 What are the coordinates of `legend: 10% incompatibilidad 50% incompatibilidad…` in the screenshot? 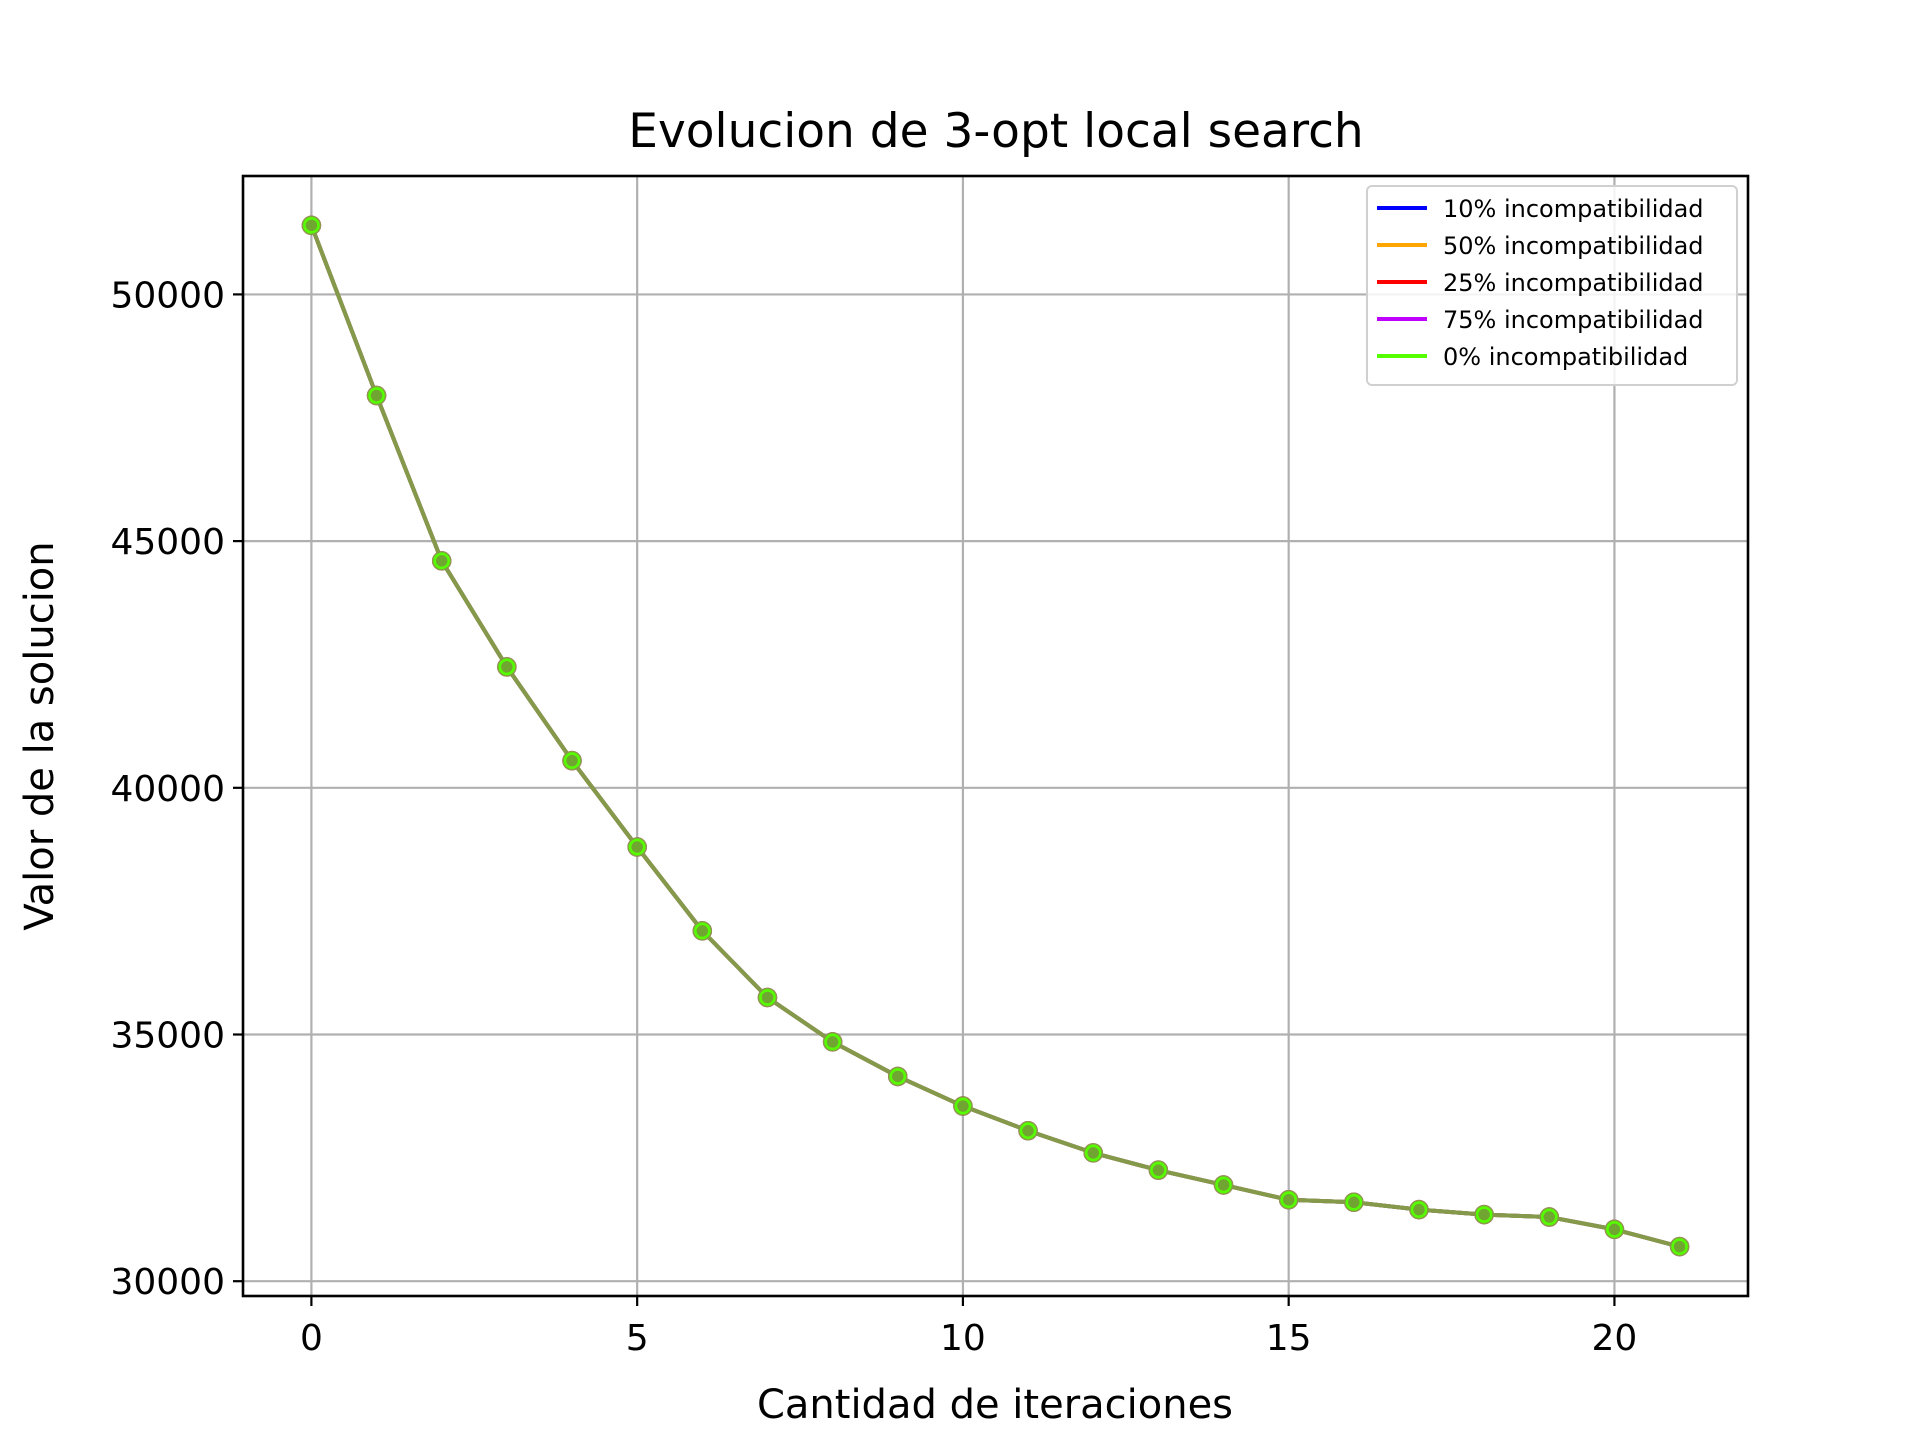 It's located at (1552, 285).